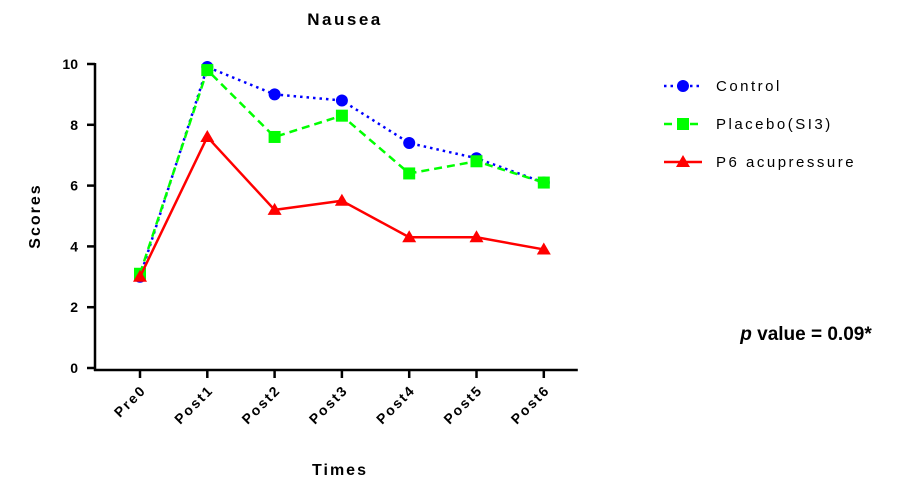  I want to click on legend-item-control: Control, so click(723, 86).